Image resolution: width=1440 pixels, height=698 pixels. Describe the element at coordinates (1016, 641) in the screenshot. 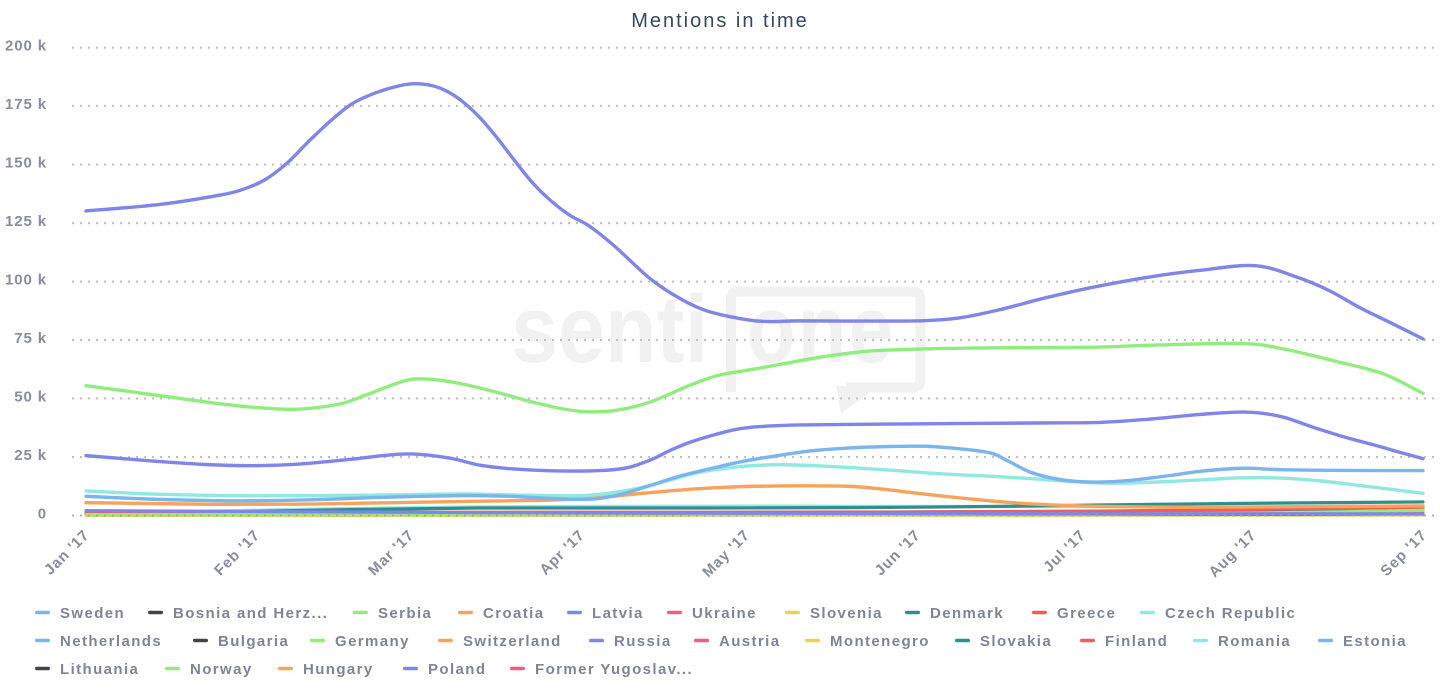

I see `svg-text: Slovakia` at that location.